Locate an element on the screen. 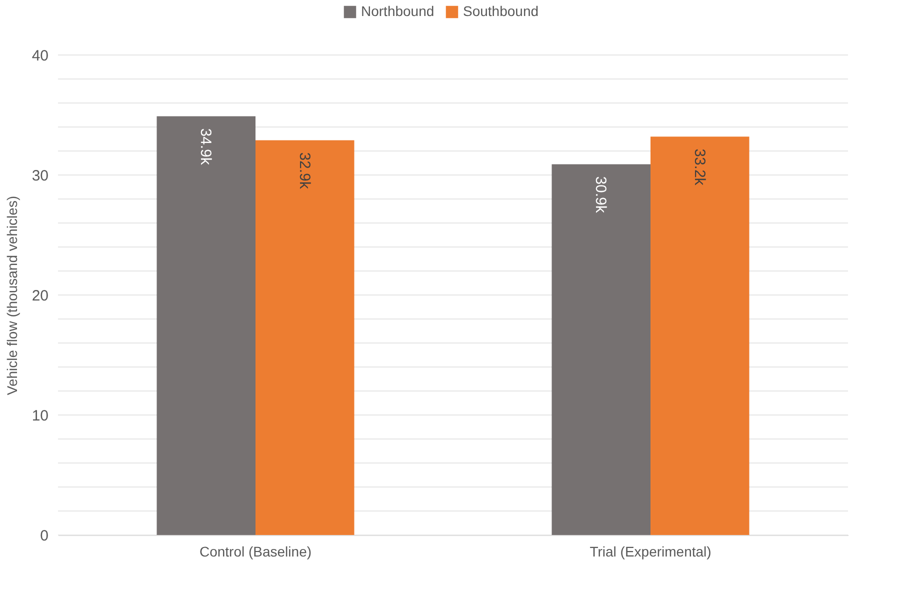  y-tick-label: 0 is located at coordinates (44, 536).